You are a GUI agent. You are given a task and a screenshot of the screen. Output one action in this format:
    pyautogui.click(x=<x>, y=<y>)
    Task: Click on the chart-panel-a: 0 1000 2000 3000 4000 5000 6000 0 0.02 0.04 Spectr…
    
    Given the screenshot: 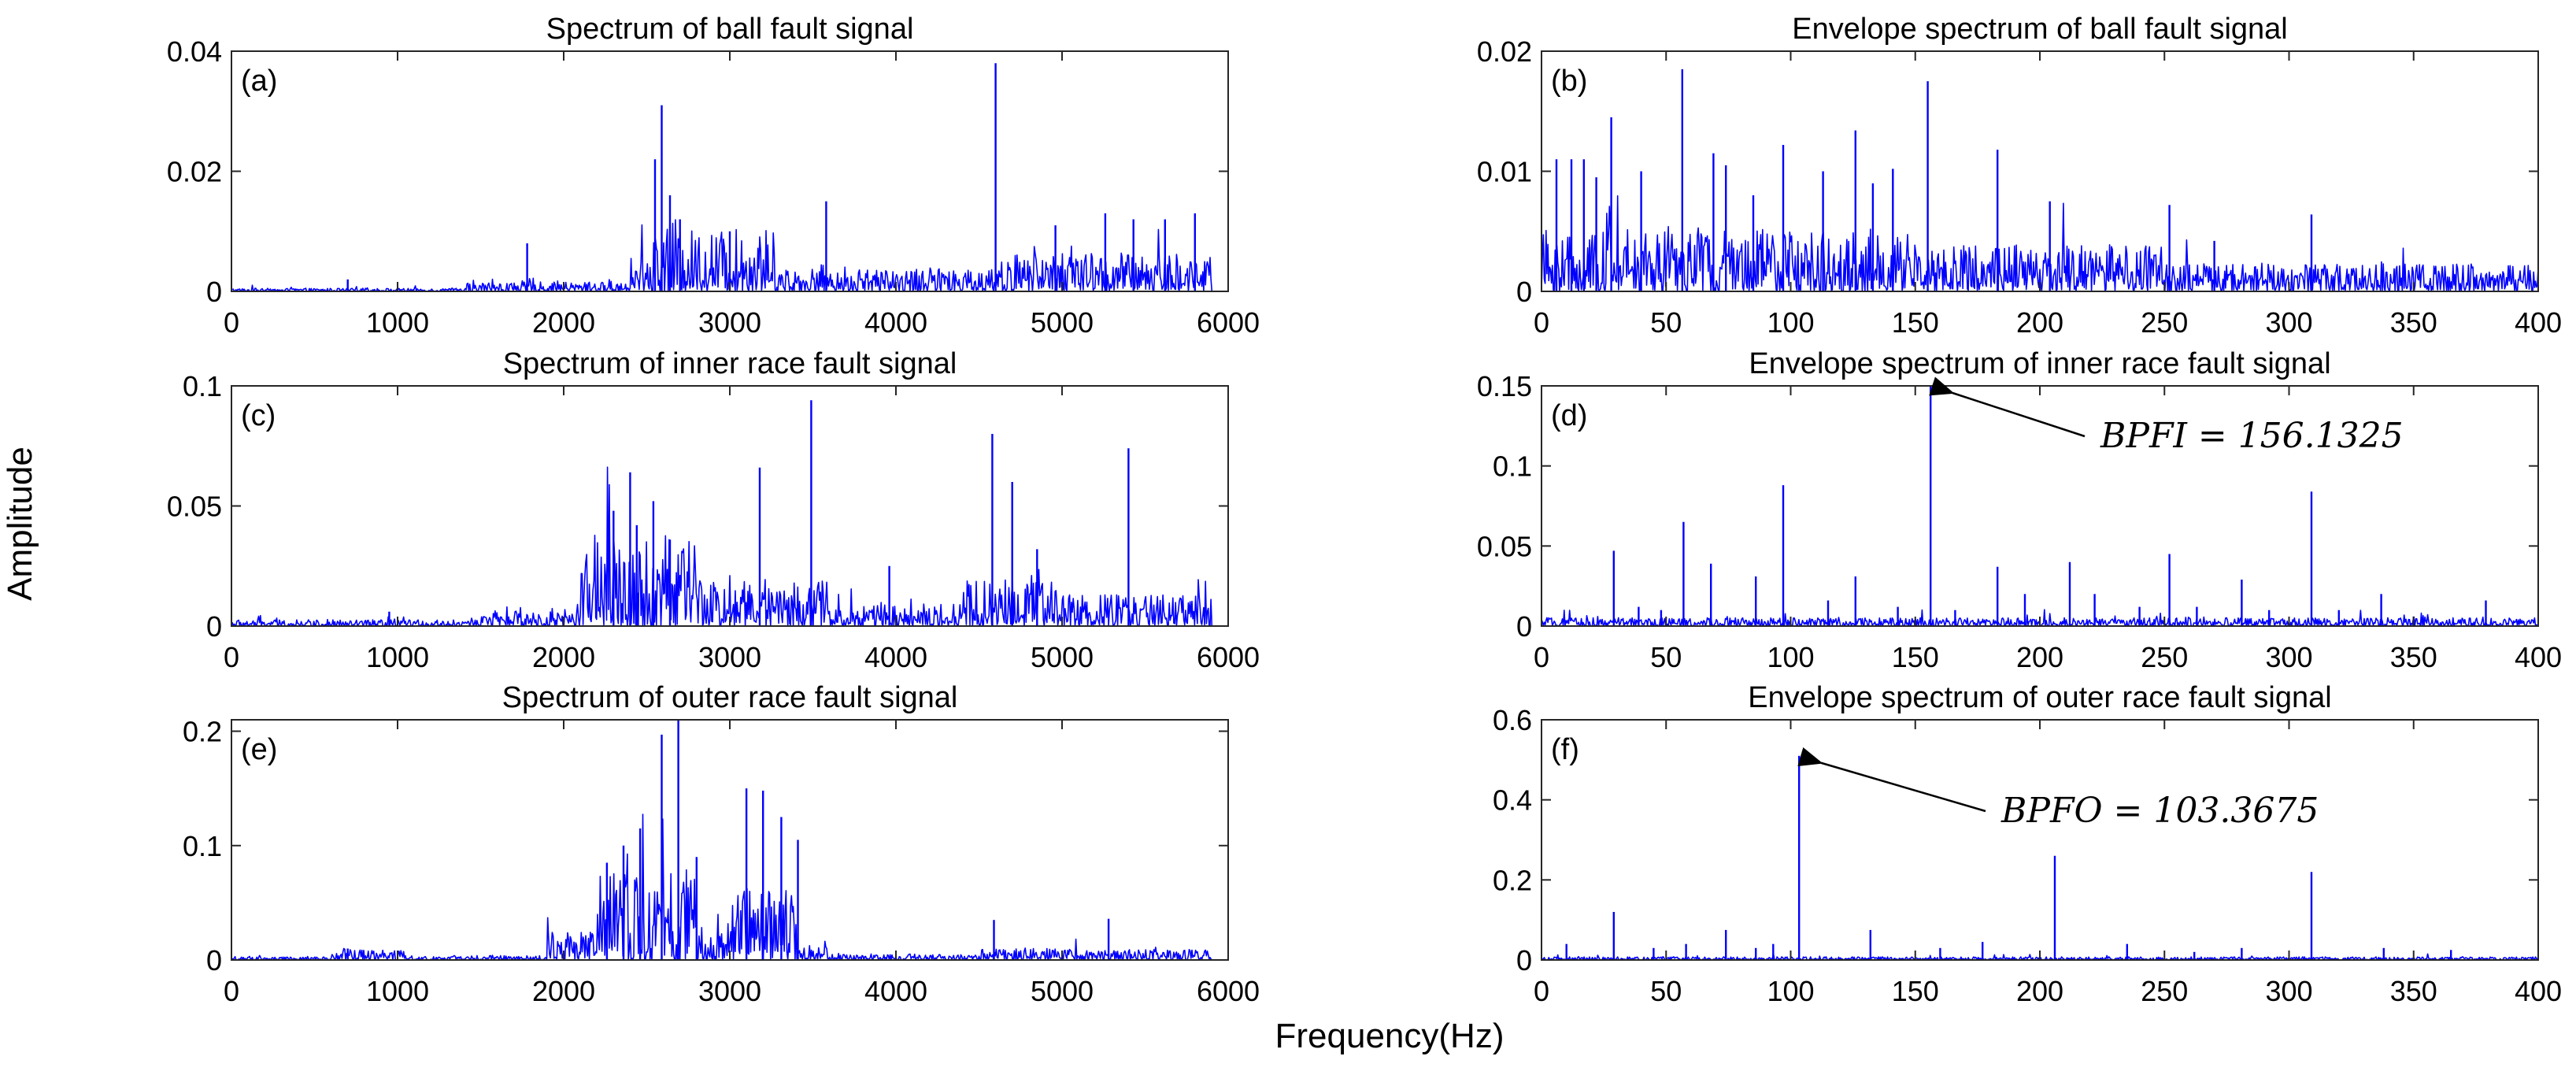 What is the action you would take?
    pyautogui.click(x=713, y=176)
    